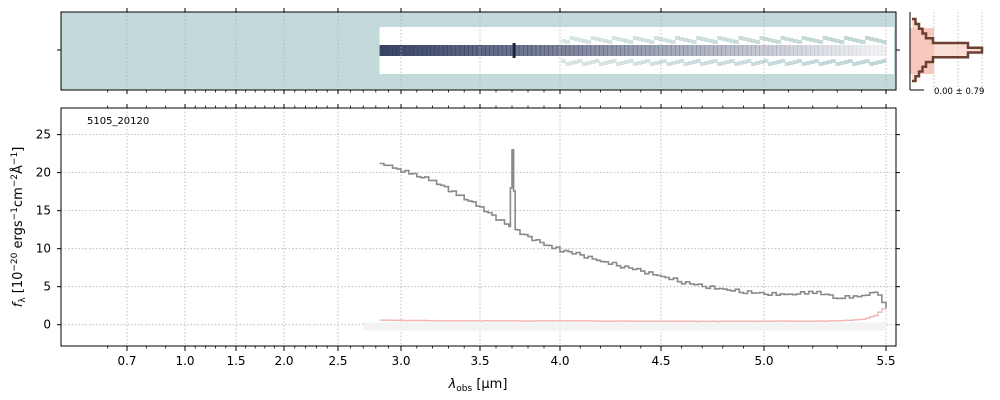 Image resolution: width=1000 pixels, height=400 pixels. Describe the element at coordinates (18, 197) in the screenshot. I see `y-axis-label-mid2: cm` at that location.